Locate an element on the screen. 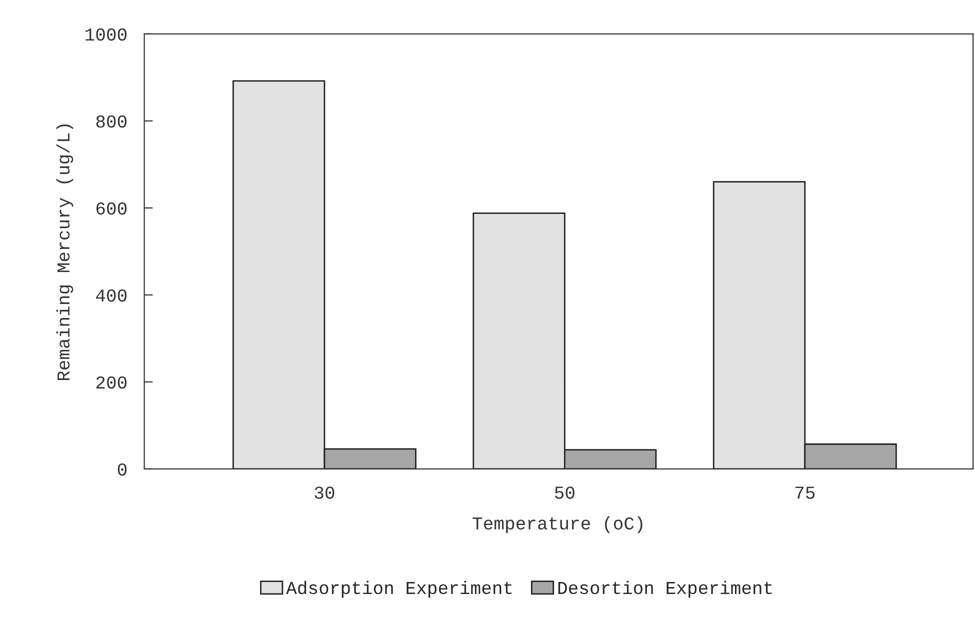 This screenshot has width=975, height=617. x-tick-label: 30 is located at coordinates (324, 492).